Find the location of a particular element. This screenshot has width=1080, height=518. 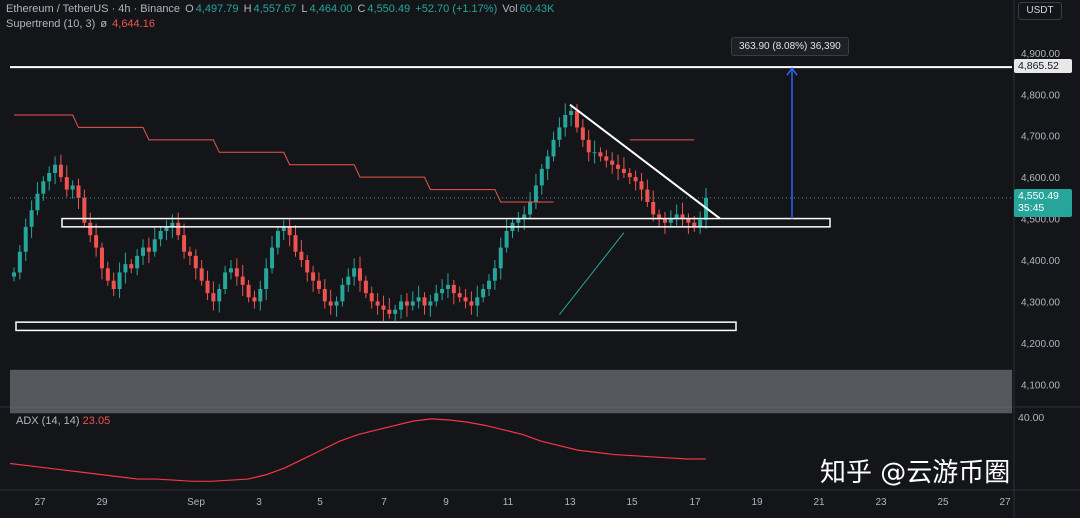

descending-trendline is located at coordinates (645, 161).